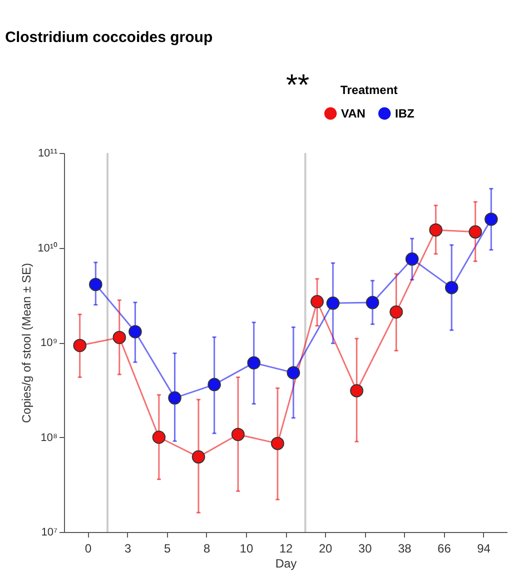  I want to click on legend-label: IBZ, so click(404, 113).